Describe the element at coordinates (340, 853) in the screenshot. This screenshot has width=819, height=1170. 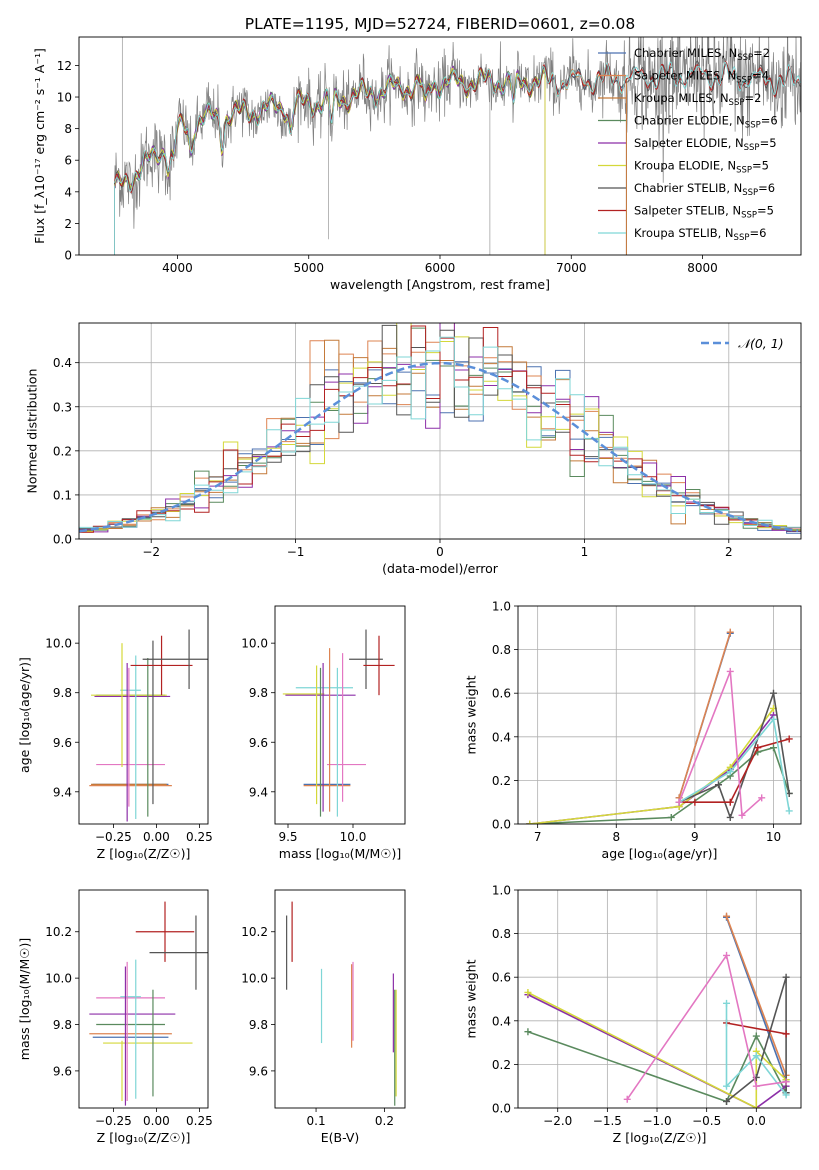
I see `x-axis-label: mass [log₁₀(M/M☉)]` at that location.